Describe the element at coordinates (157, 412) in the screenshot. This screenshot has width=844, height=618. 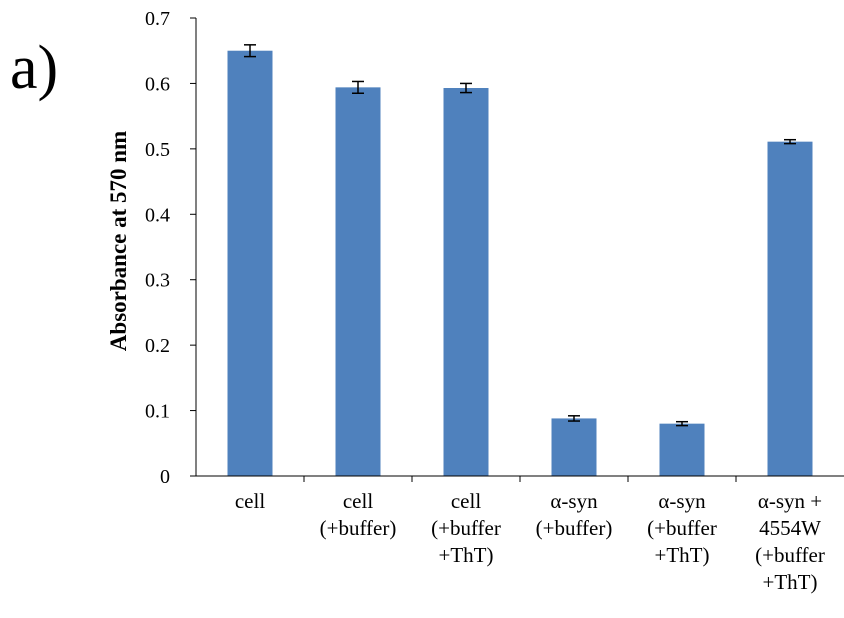
I see `y-tick-label: 0.1` at that location.